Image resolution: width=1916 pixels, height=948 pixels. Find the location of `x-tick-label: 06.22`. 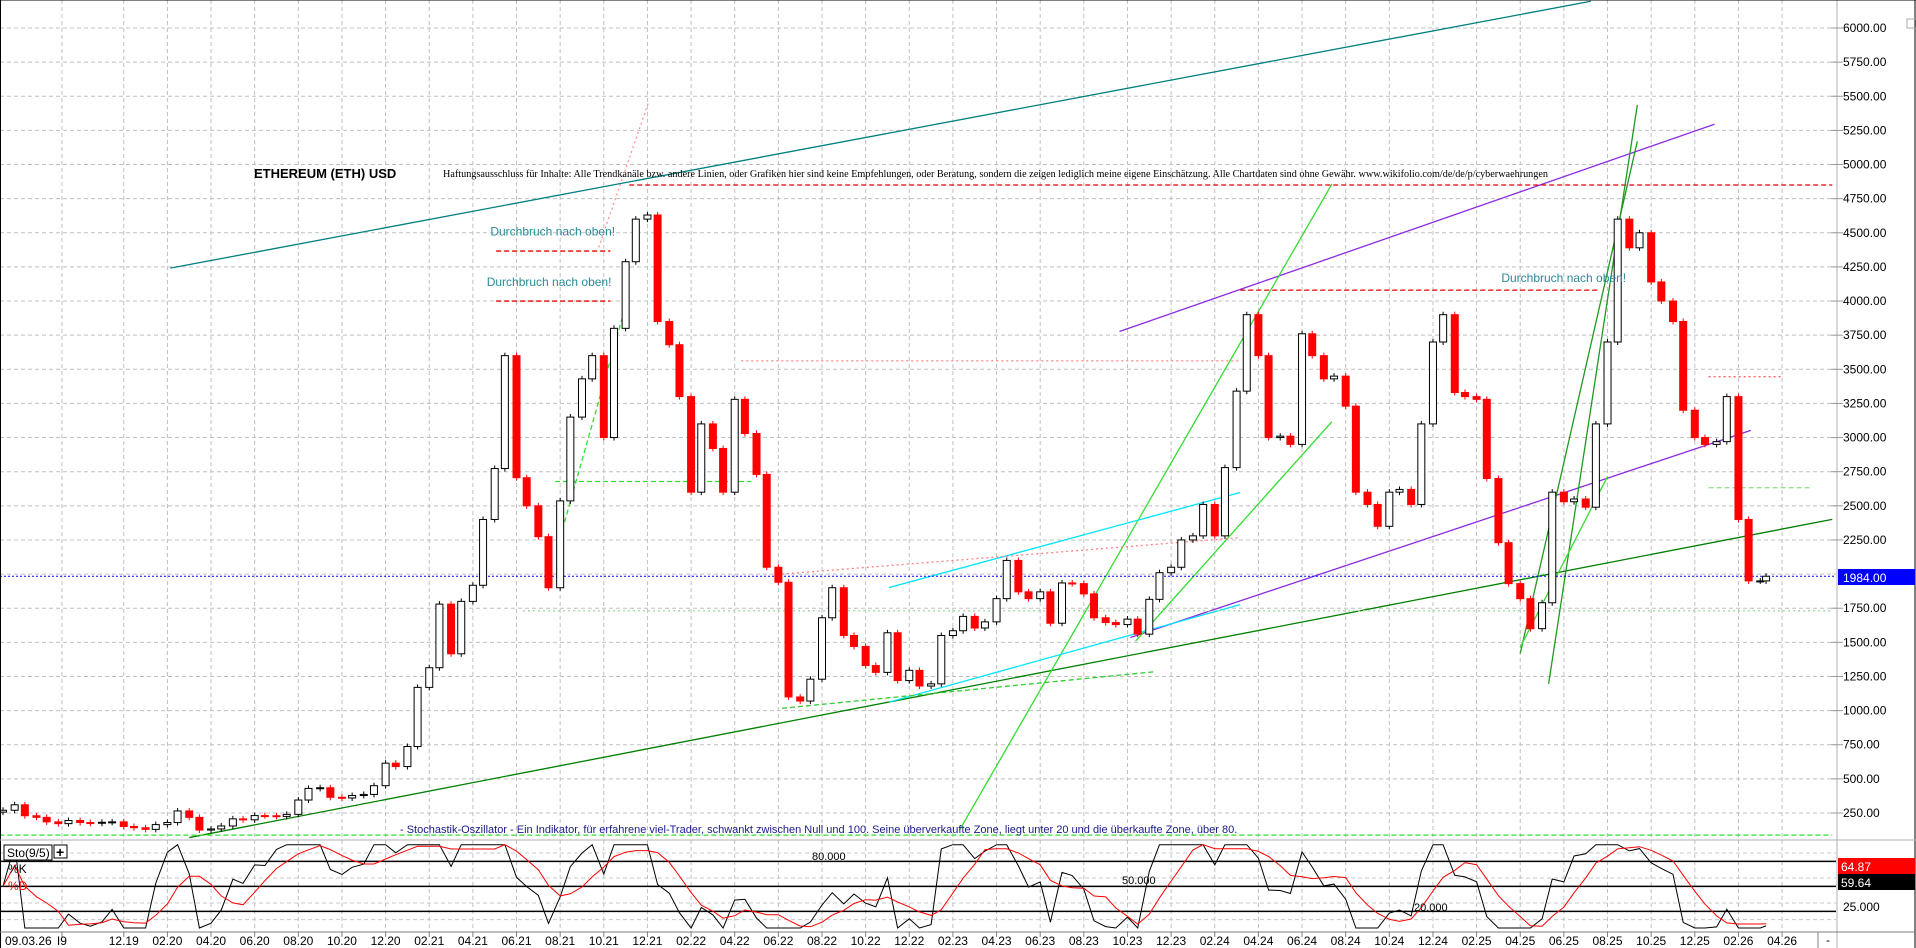

x-tick-label: 06.22 is located at coordinates (778, 941).